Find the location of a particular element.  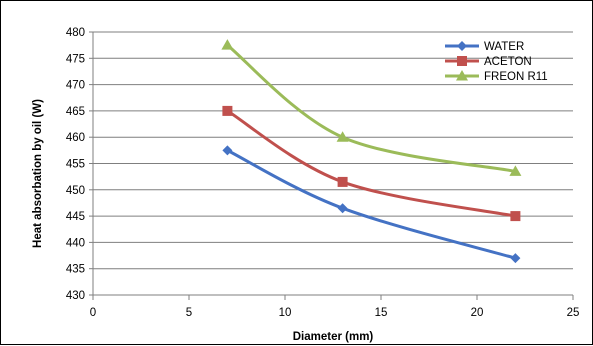

legend-item-water: WATER is located at coordinates (484, 47).